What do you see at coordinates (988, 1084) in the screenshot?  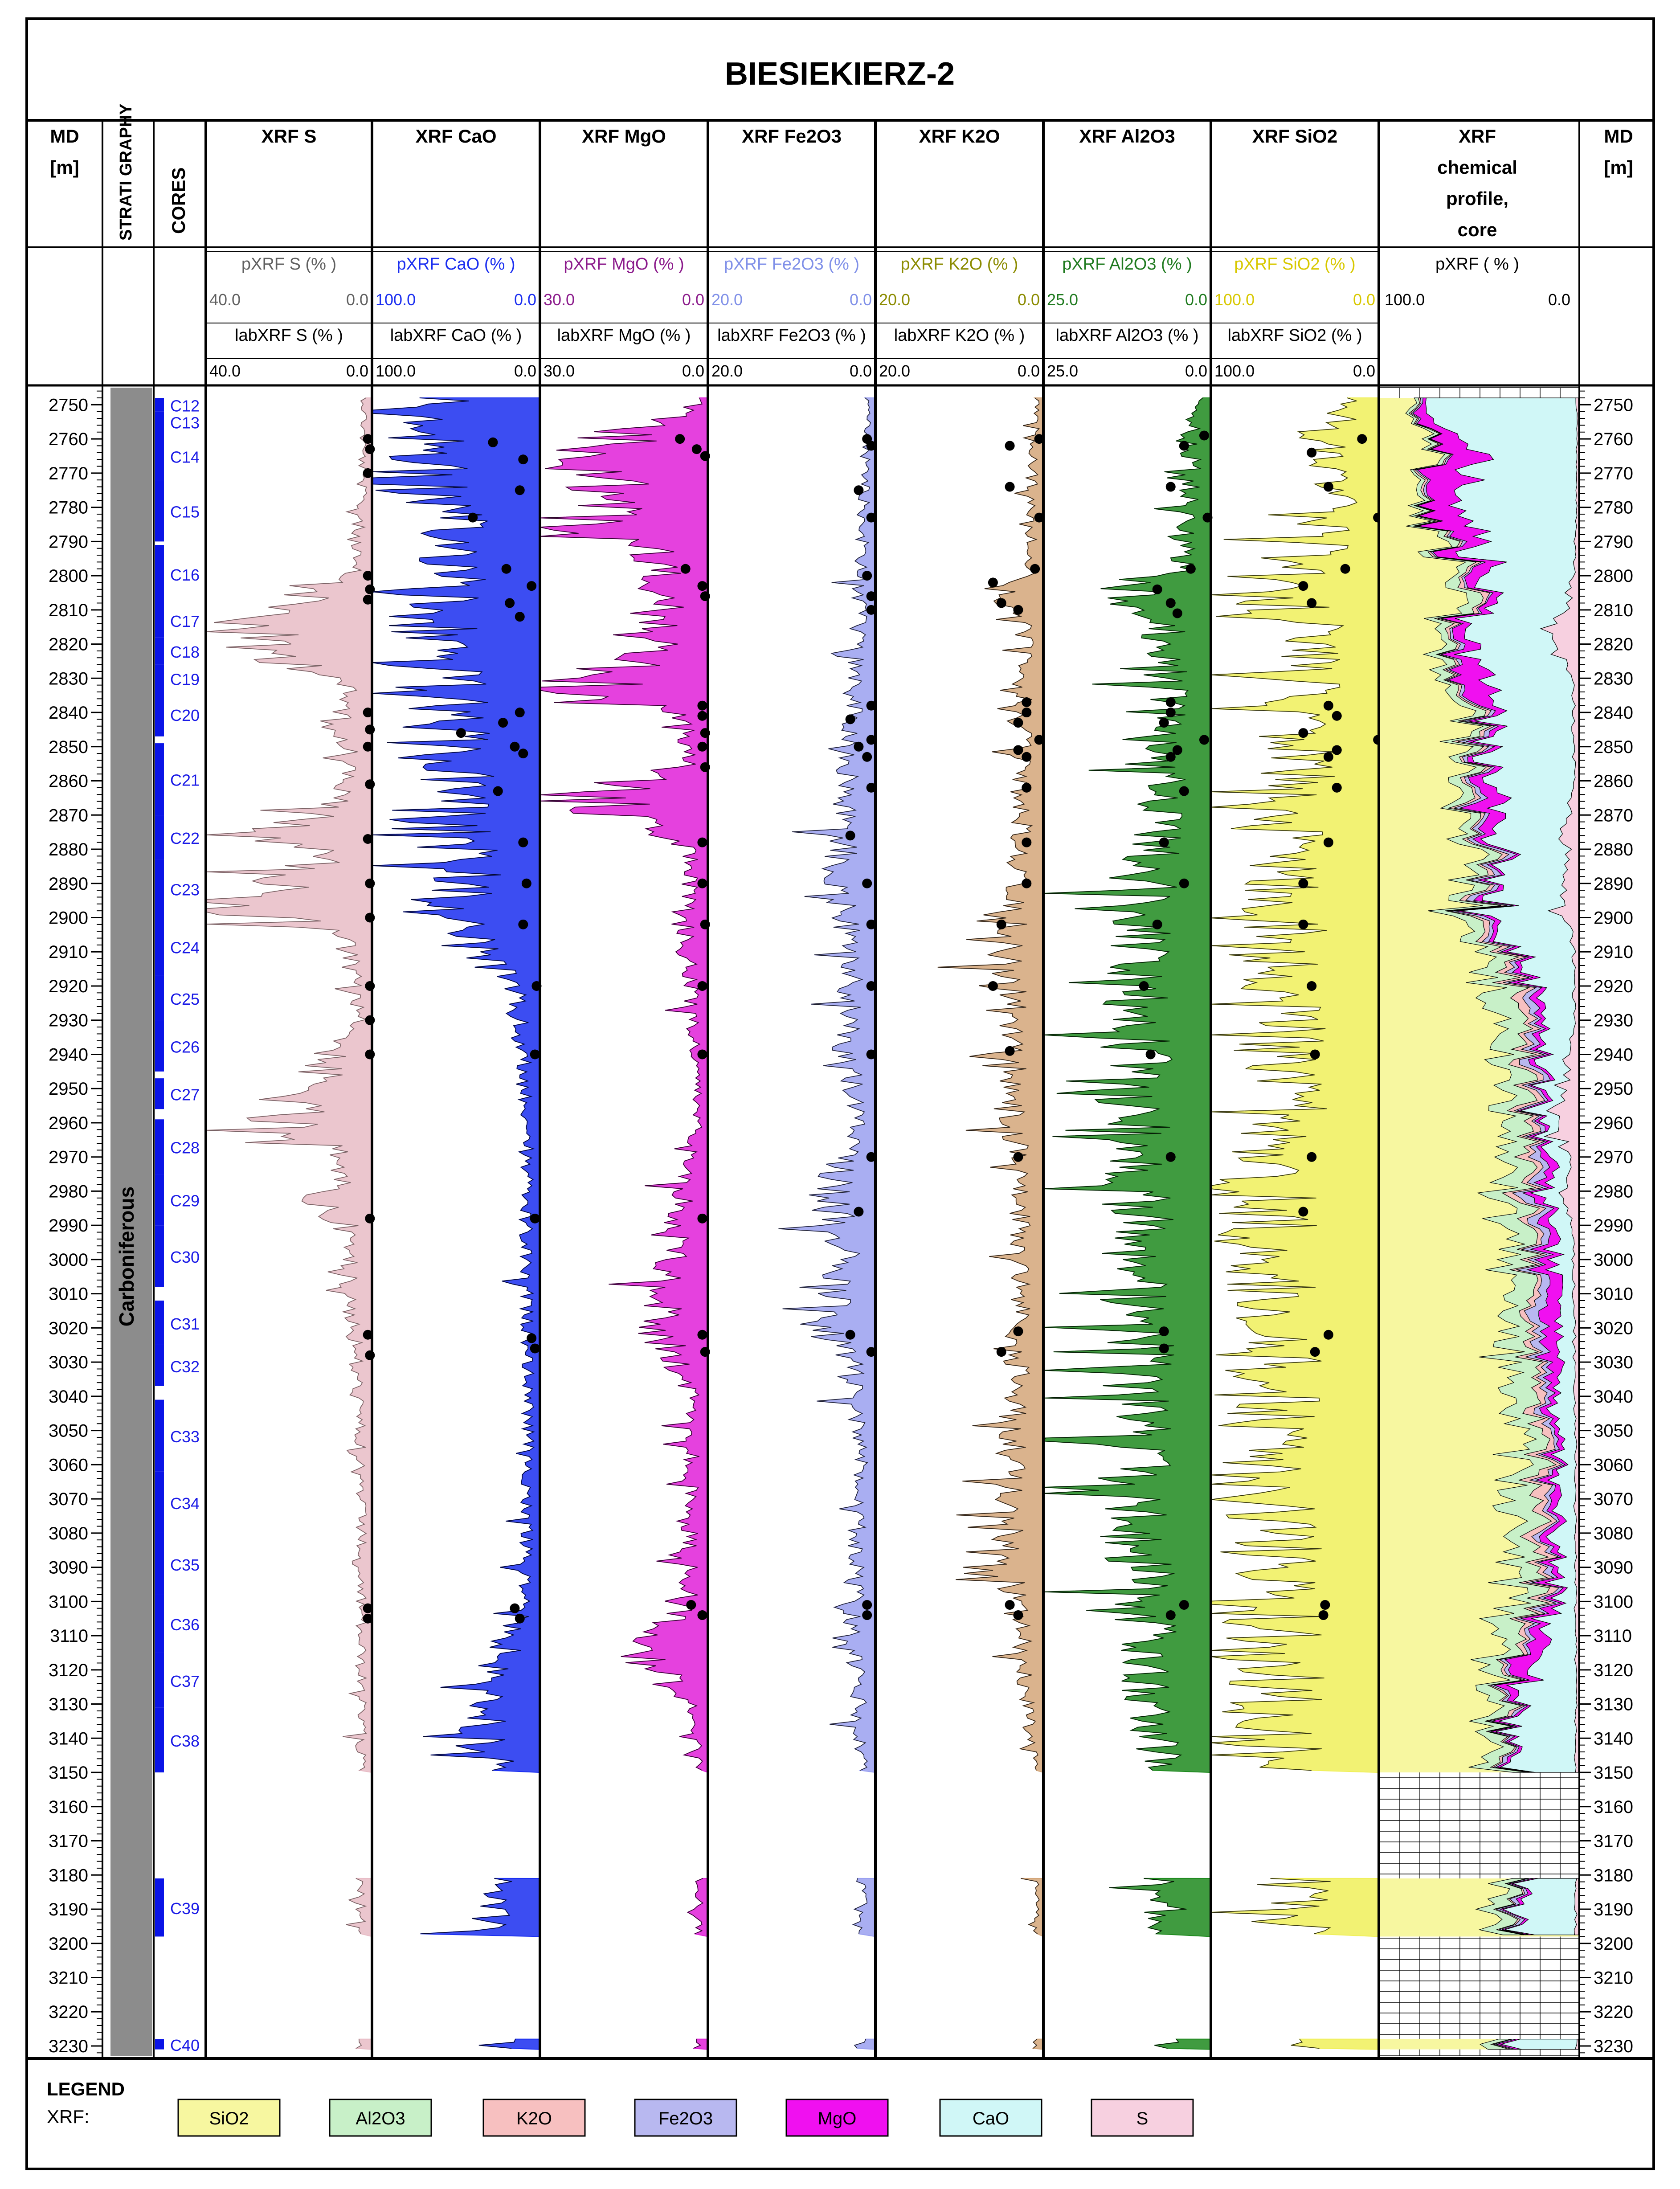 I see `track-curve` at bounding box center [988, 1084].